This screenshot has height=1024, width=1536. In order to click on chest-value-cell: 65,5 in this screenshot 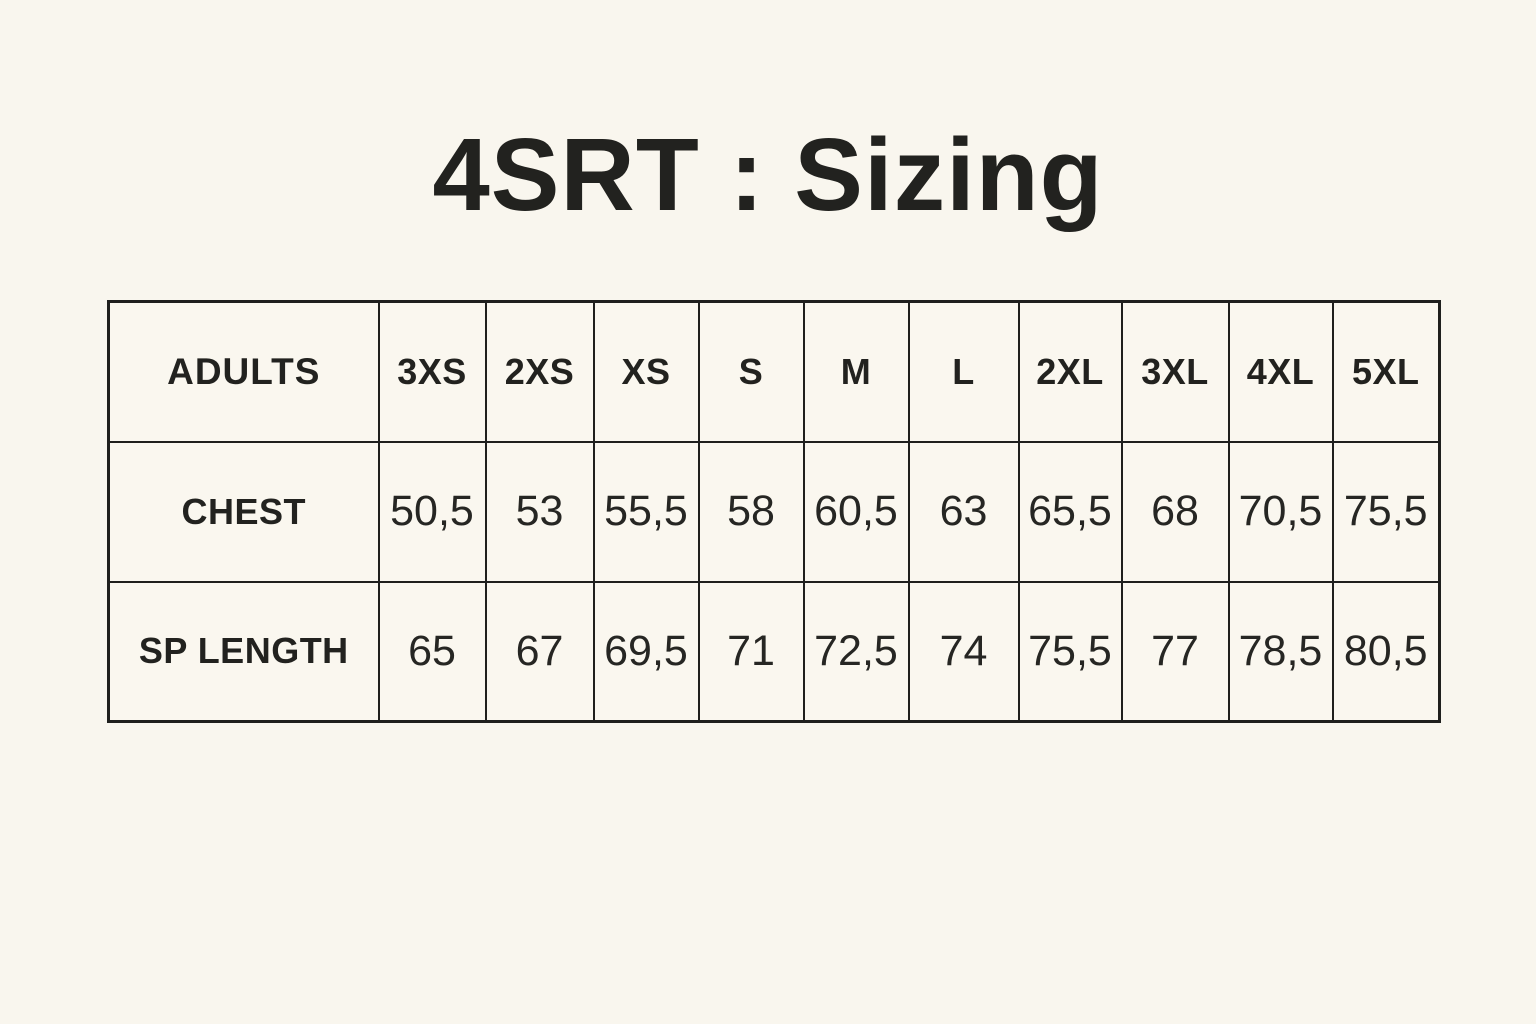, I will do `click(1070, 511)`.